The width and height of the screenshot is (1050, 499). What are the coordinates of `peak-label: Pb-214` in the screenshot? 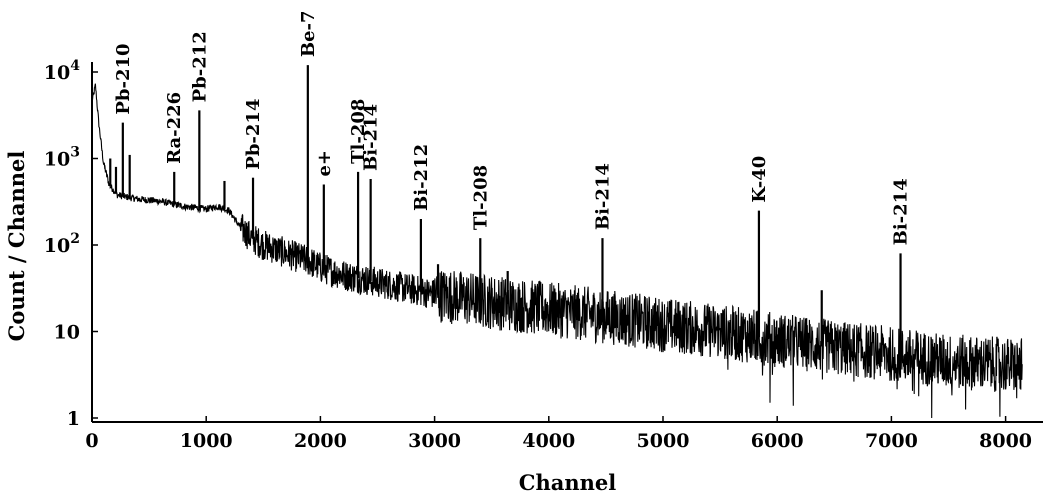 It's located at (253, 134).